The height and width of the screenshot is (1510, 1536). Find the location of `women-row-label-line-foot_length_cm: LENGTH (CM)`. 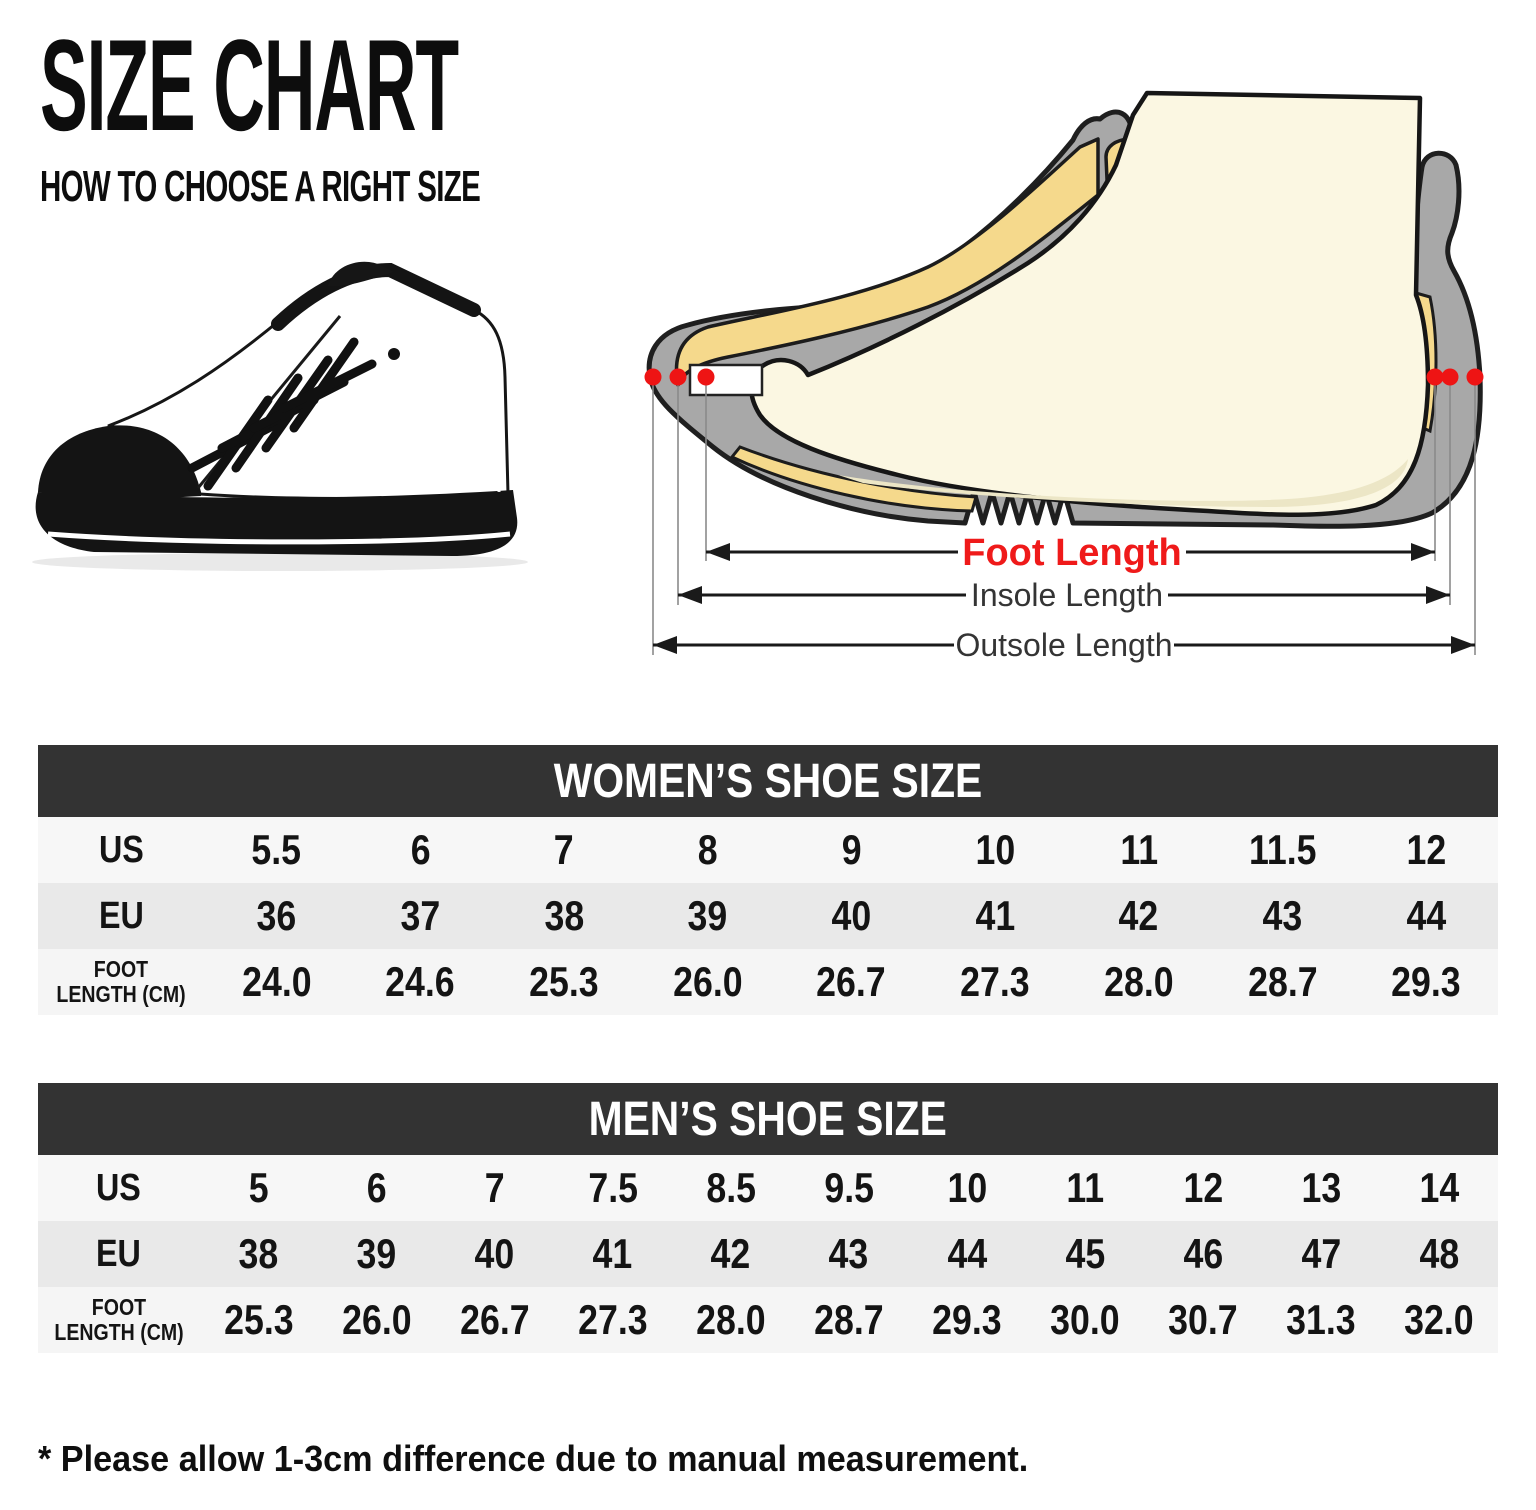

women-row-label-line-foot_length_cm: LENGTH (CM) is located at coordinates (121, 994).